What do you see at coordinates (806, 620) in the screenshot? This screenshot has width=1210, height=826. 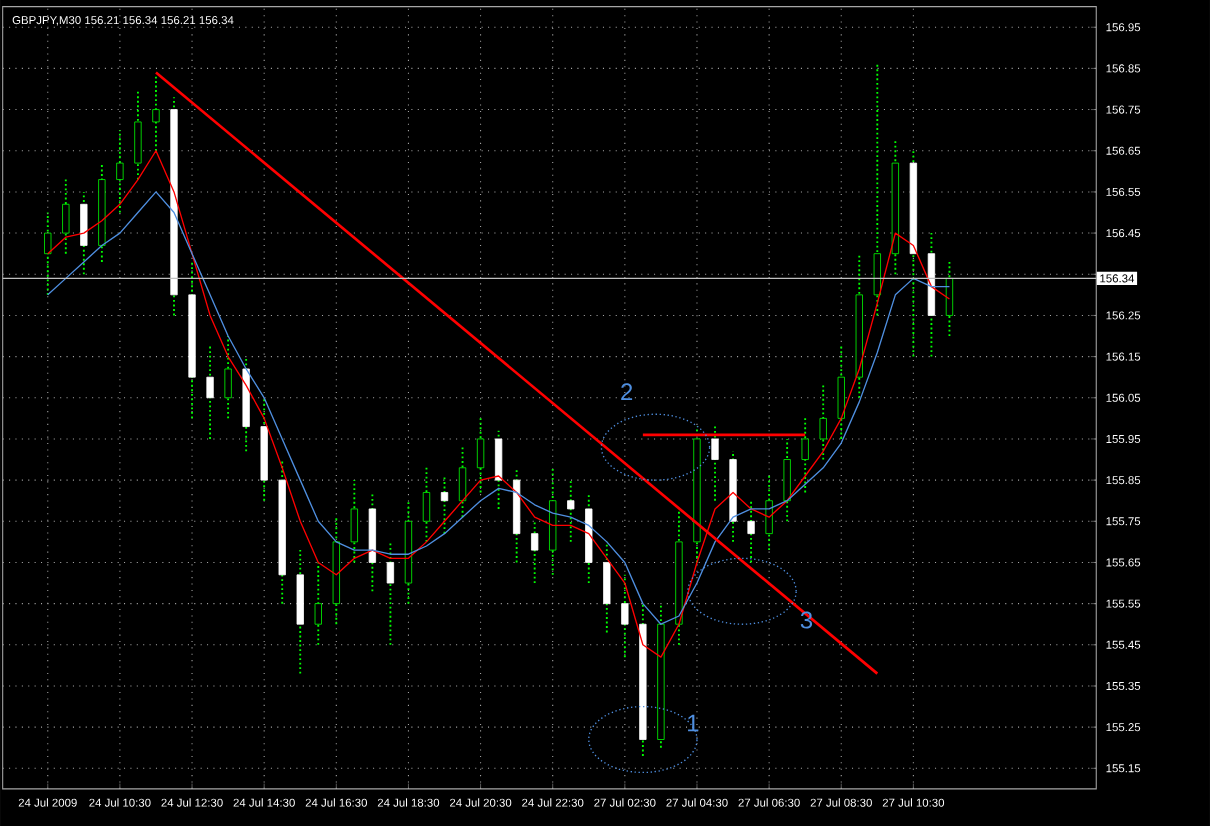 I see `annotation: 3` at bounding box center [806, 620].